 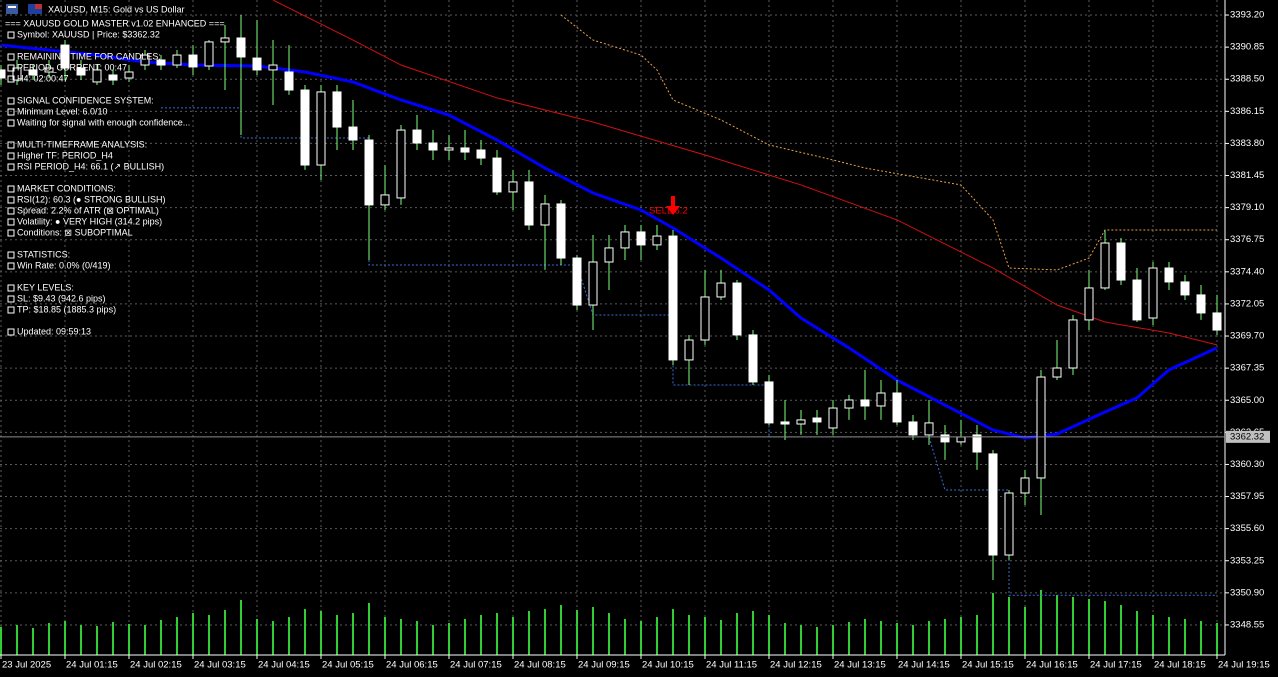 What do you see at coordinates (1247, 464) in the screenshot?
I see `y-tick-label: 3360.30` at bounding box center [1247, 464].